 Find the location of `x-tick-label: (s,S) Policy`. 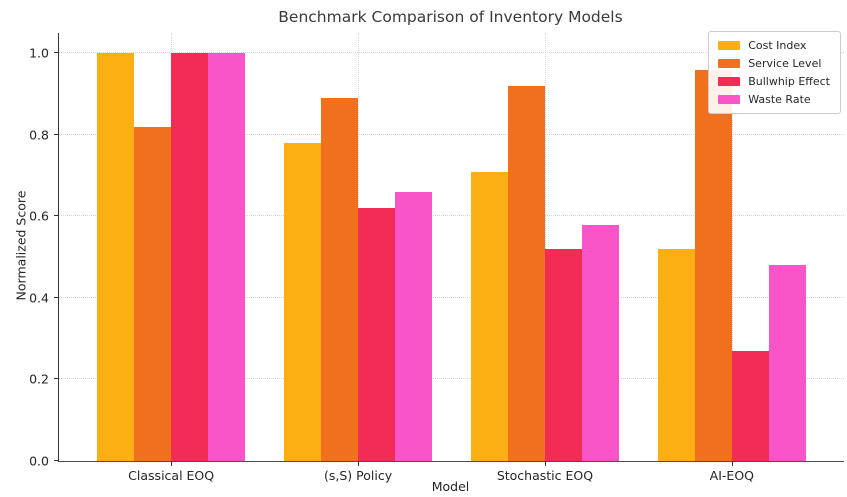

x-tick-label: (s,S) Policy is located at coordinates (358, 475).